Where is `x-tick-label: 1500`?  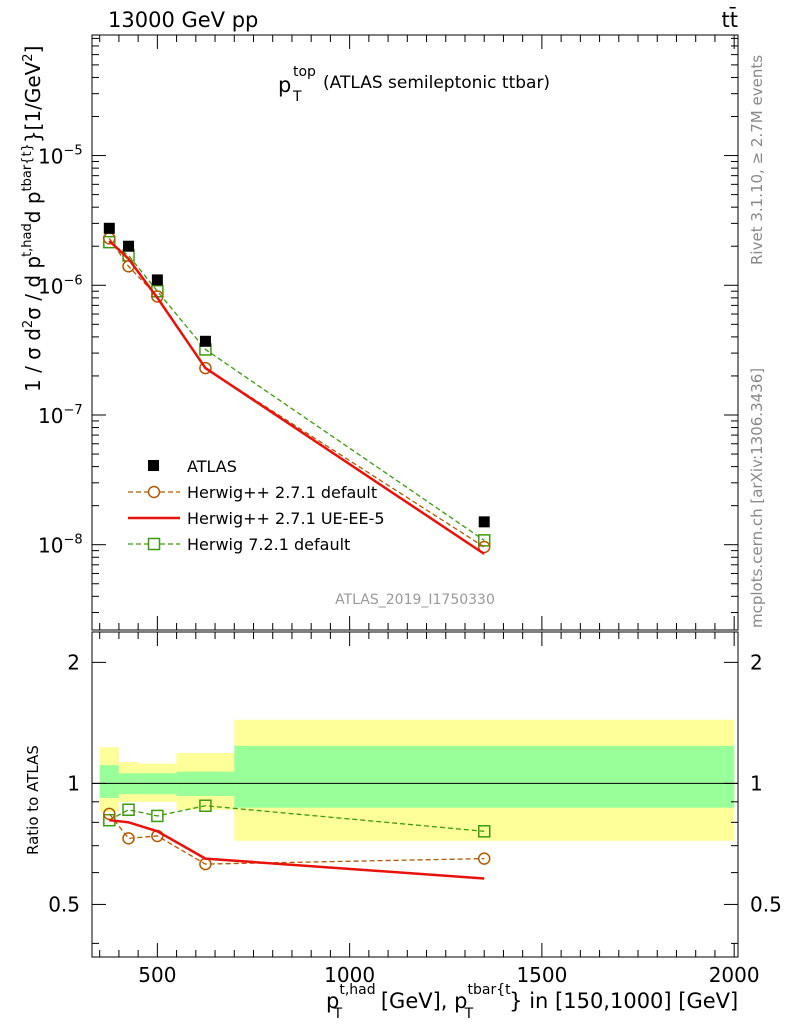
x-tick-label: 1500 is located at coordinates (541, 975).